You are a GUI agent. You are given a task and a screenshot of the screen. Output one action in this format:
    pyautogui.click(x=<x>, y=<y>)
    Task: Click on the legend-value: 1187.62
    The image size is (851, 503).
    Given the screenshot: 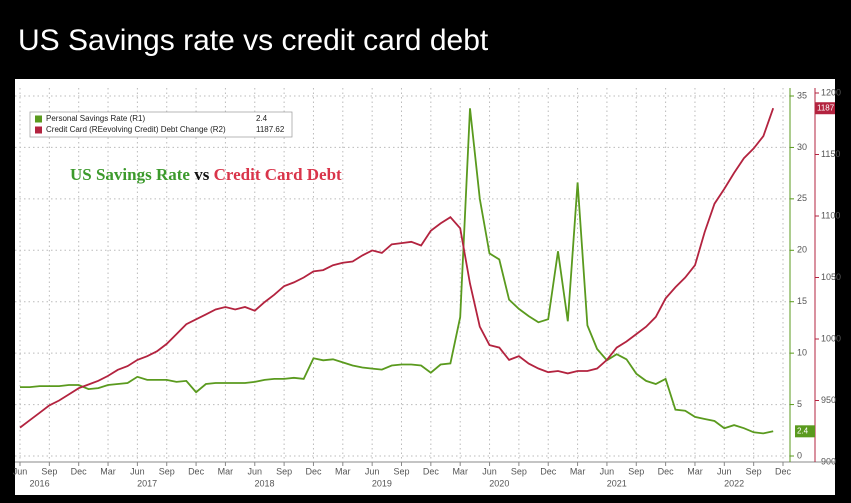 What is the action you would take?
    pyautogui.click(x=270, y=129)
    